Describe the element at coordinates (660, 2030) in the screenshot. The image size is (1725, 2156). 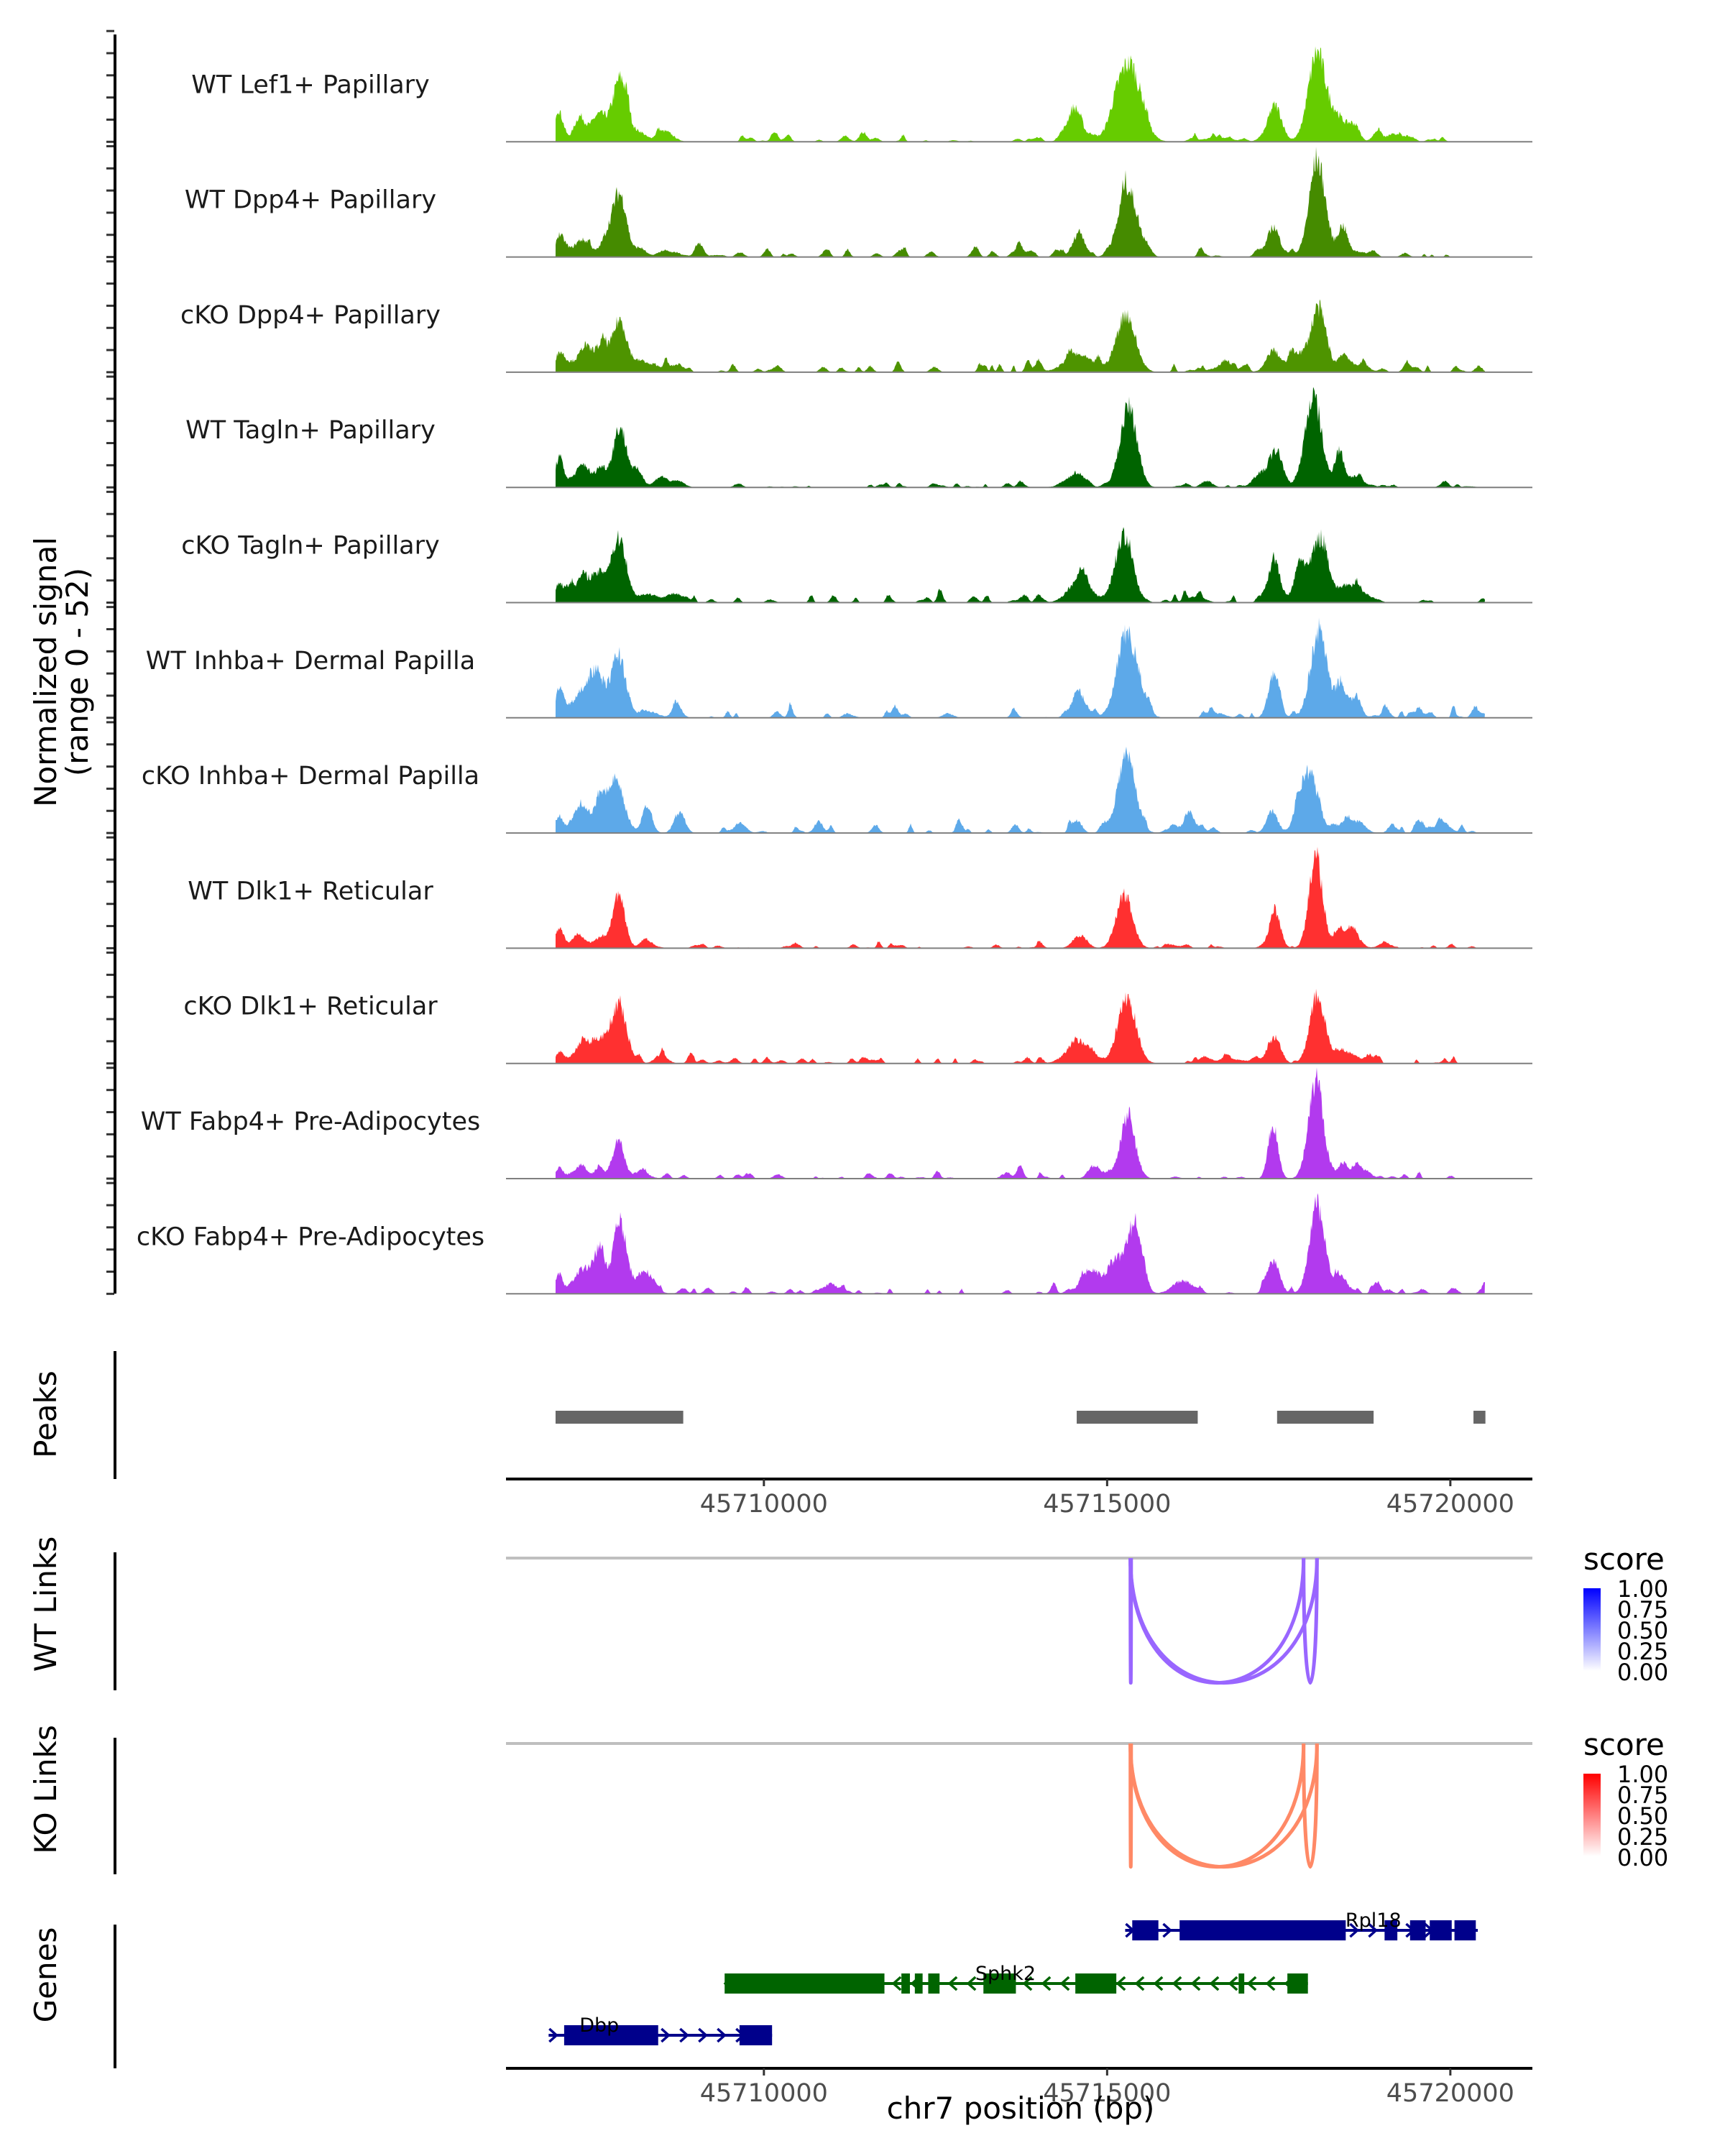
I see `gene-model: Dbp` at that location.